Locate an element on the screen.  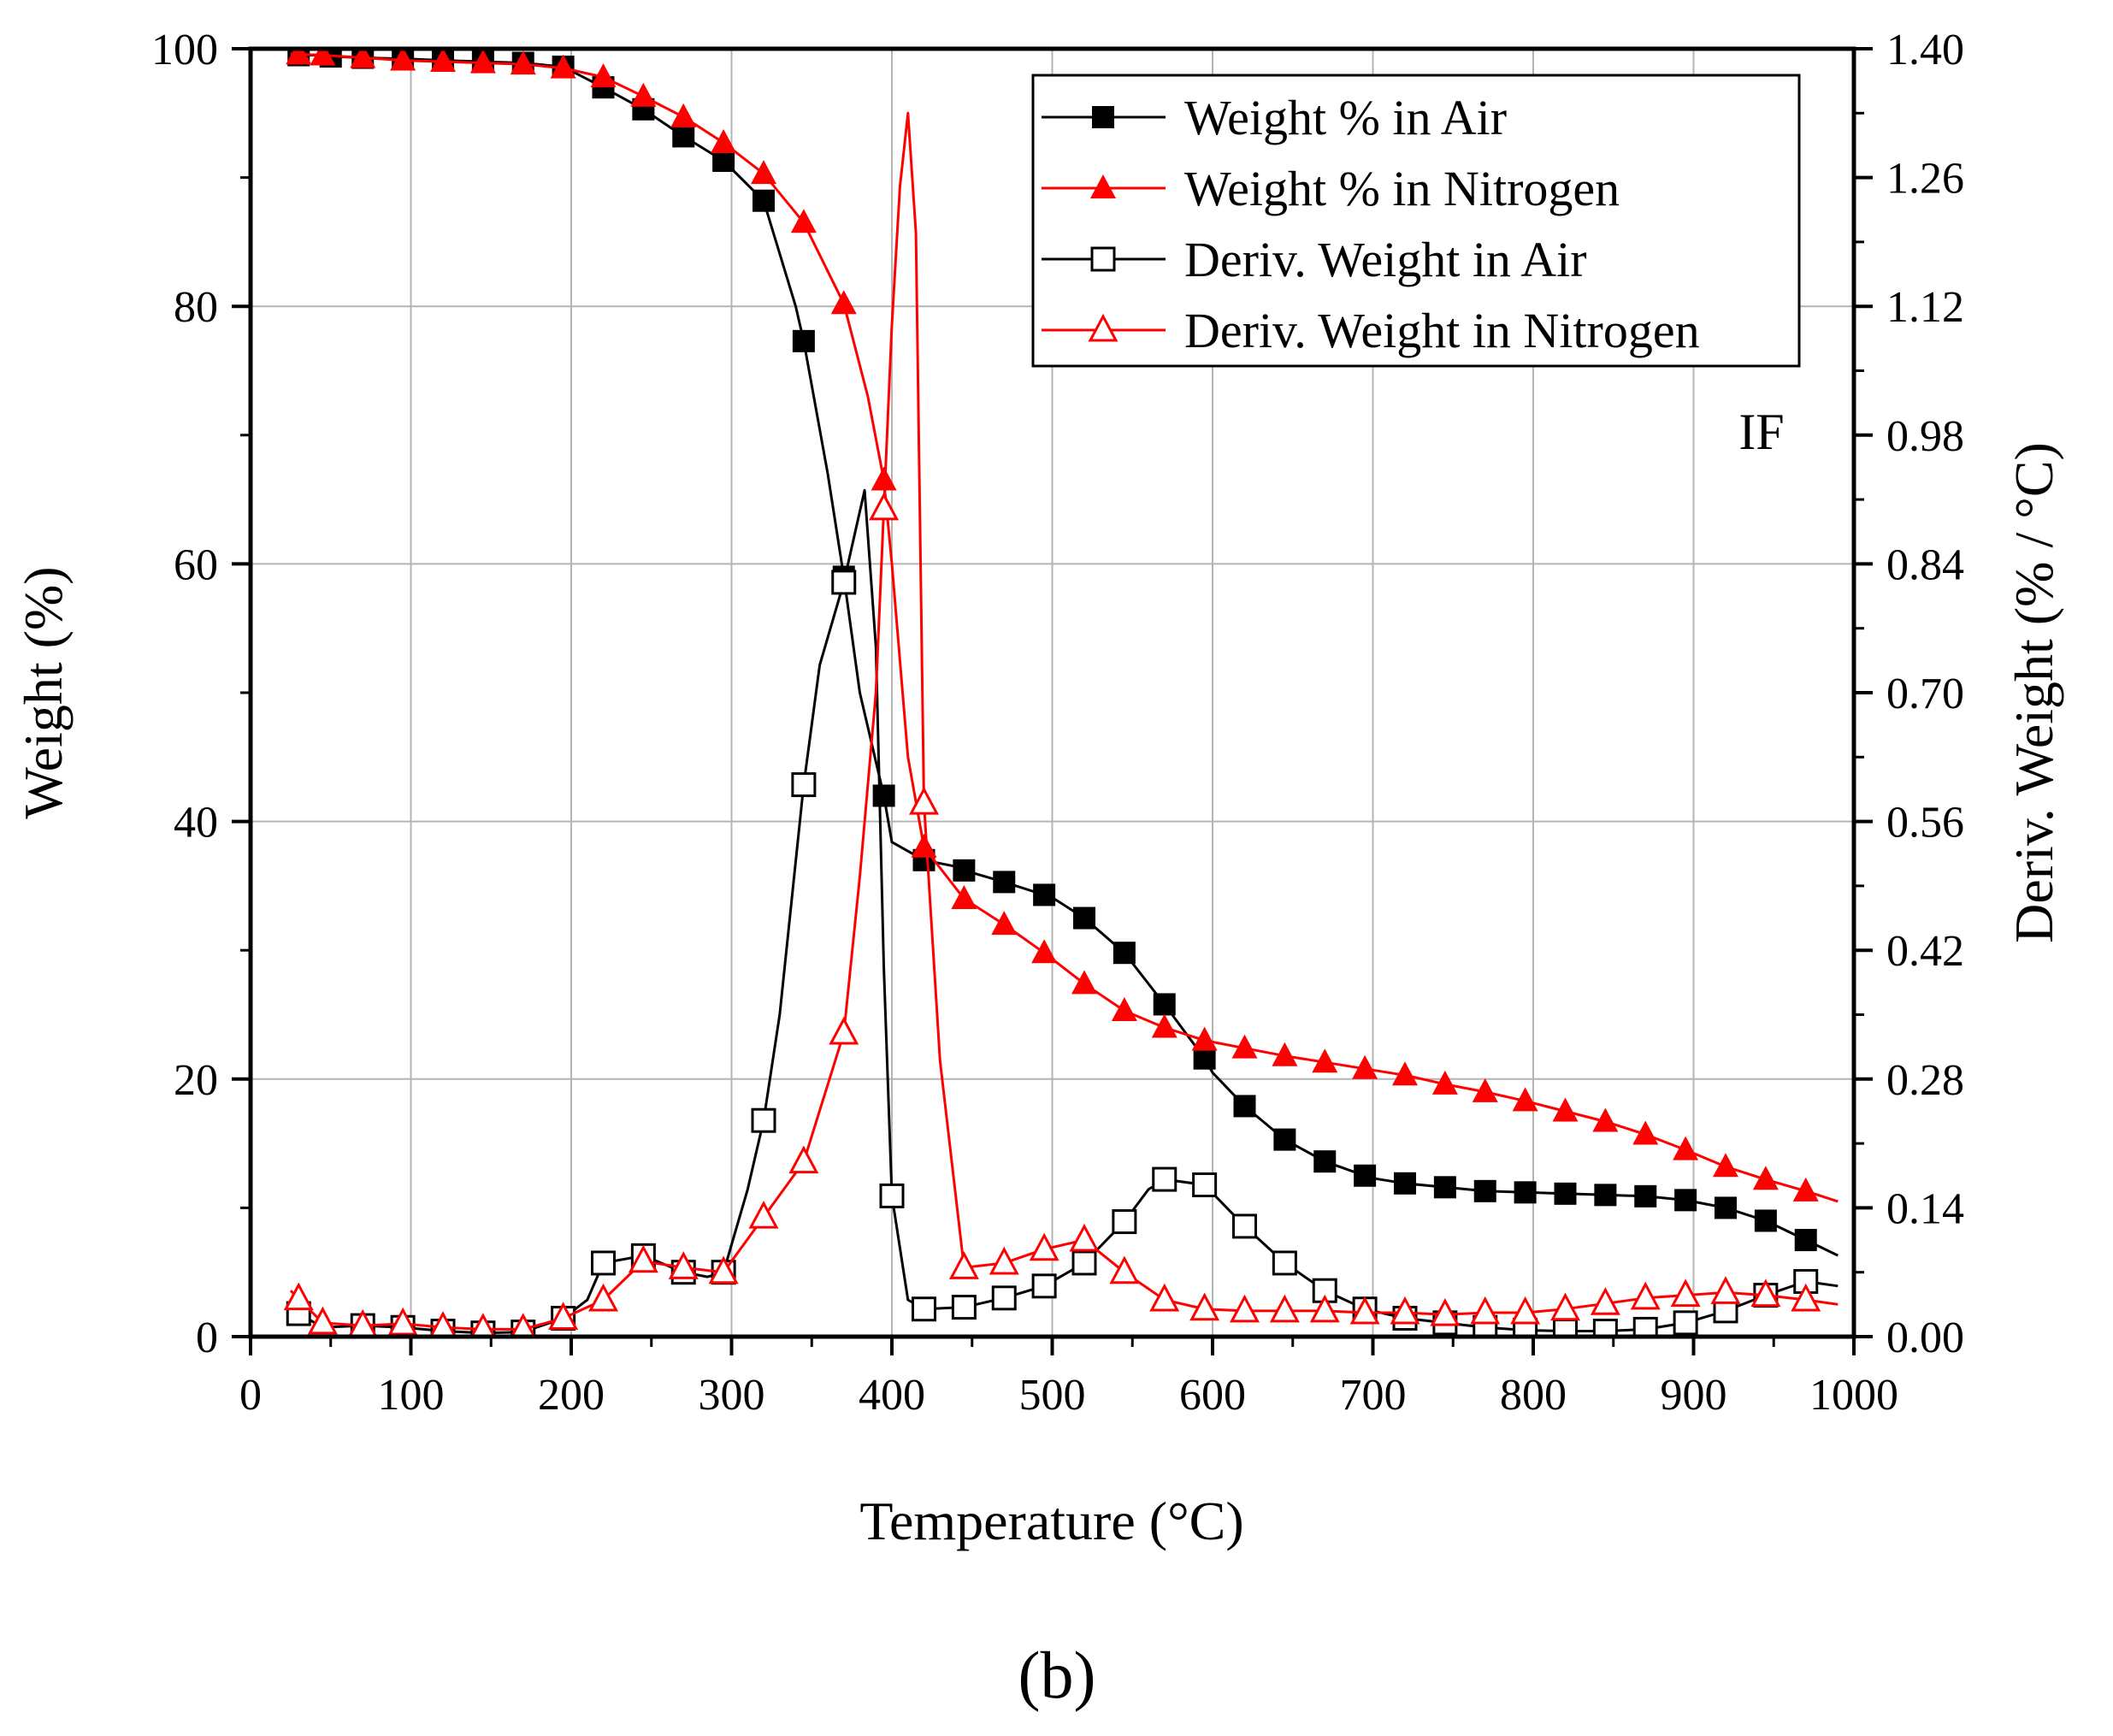
y-right-tick-label: 0.42 is located at coordinates (1925, 951).